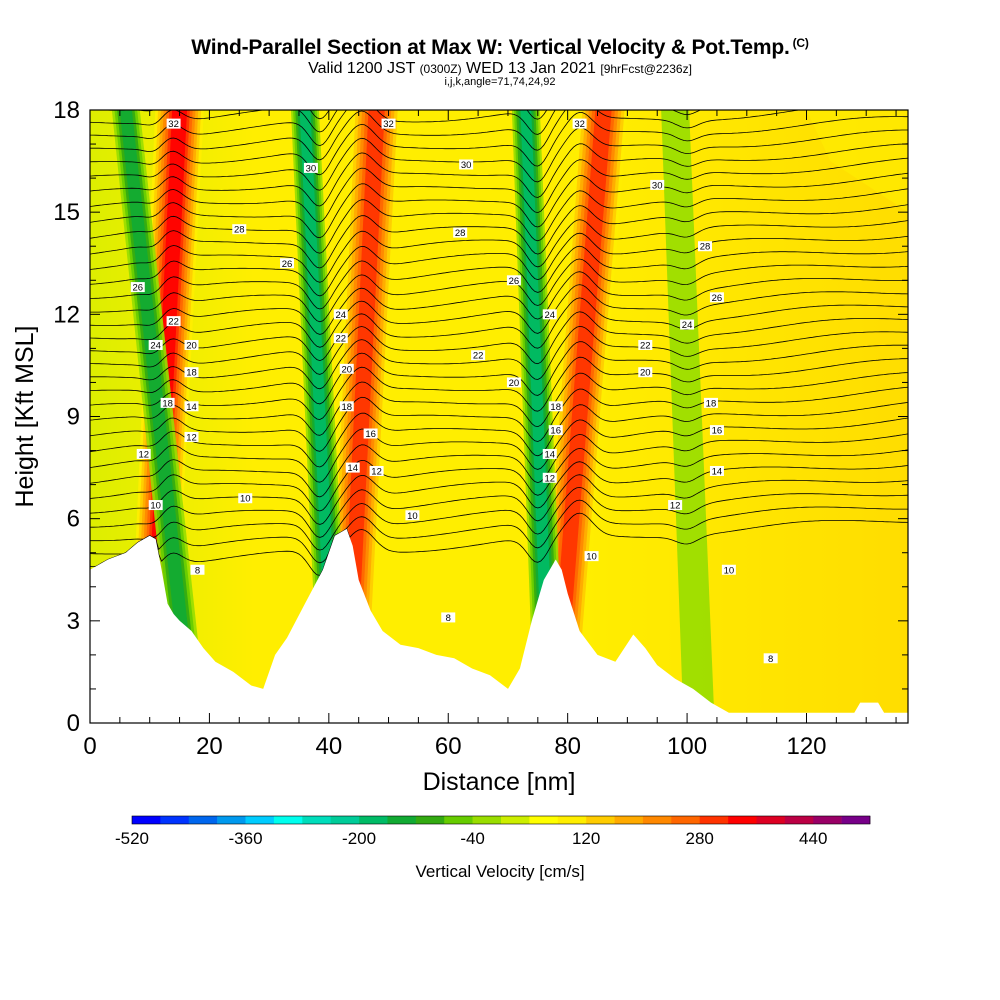 Image resolution: width=1000 pixels, height=1000 pixels. What do you see at coordinates (328, 746) in the screenshot?
I see `x-tick-label: 40` at bounding box center [328, 746].